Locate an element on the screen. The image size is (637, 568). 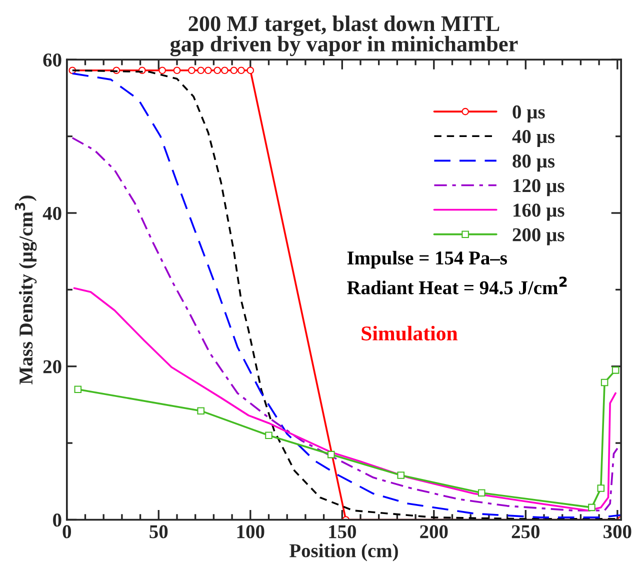
x-tick-label: 200 is located at coordinates (434, 531).